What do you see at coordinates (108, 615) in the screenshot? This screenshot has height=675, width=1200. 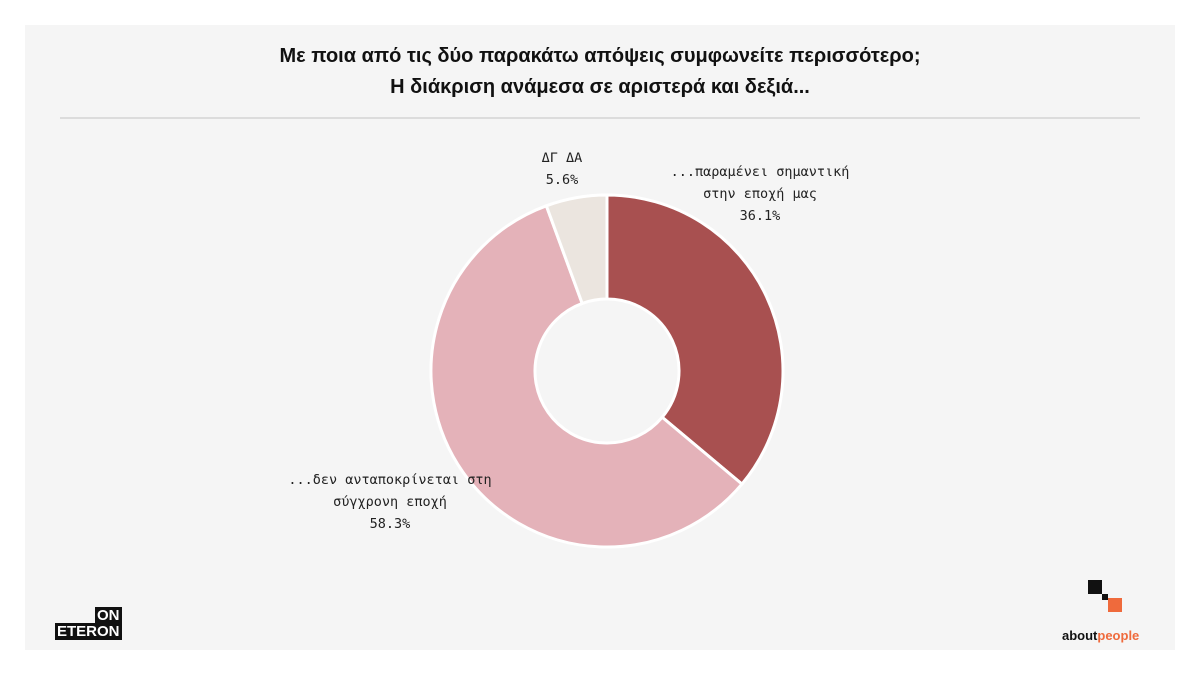 I see `logo-text: ON` at bounding box center [108, 615].